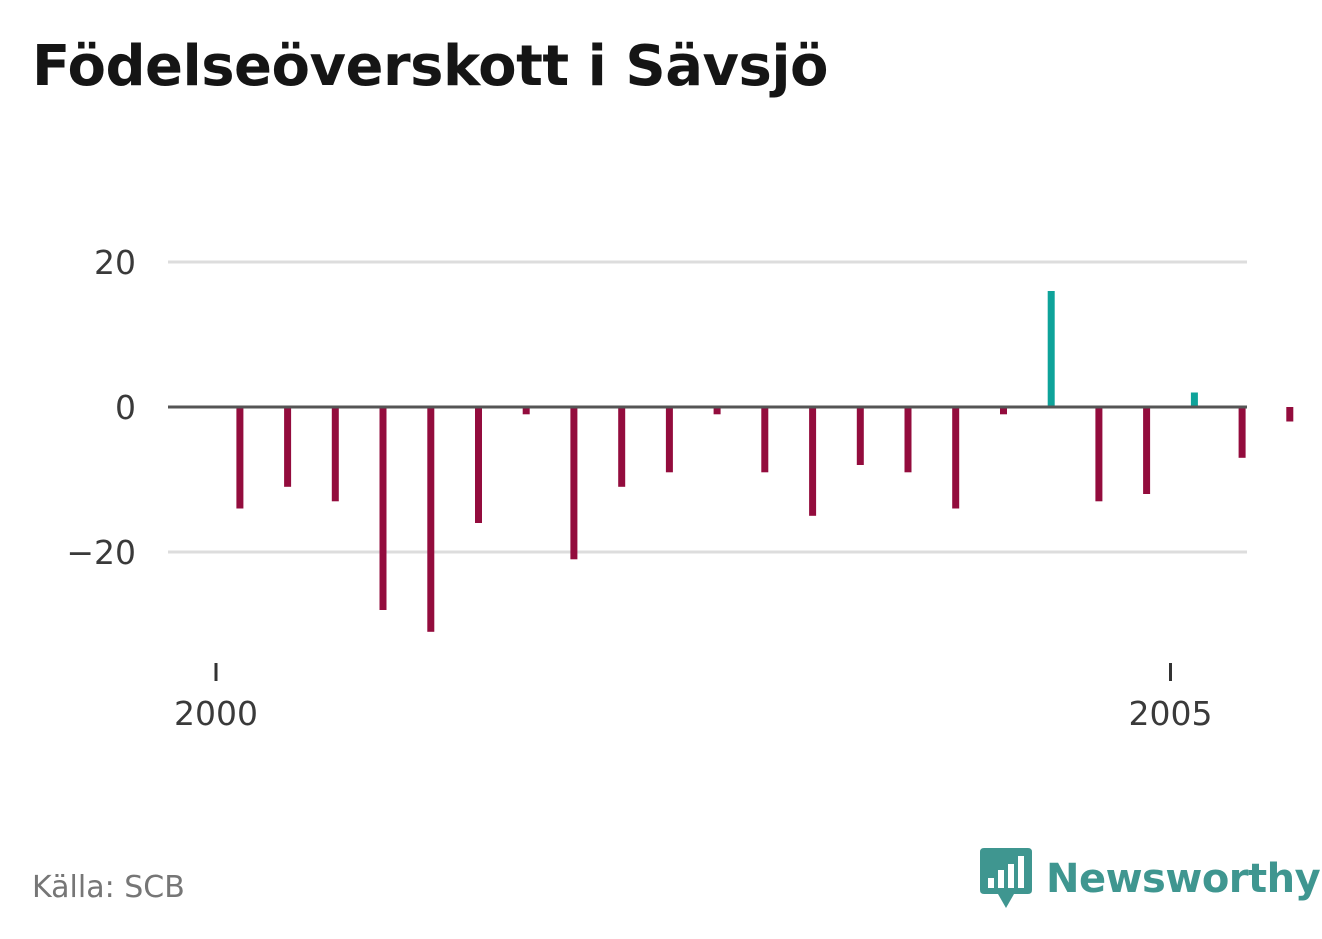 Image resolution: width=1322 pixels, height=939 pixels. I want to click on x-axis: 200020052010201520202025, so click(693, 698).